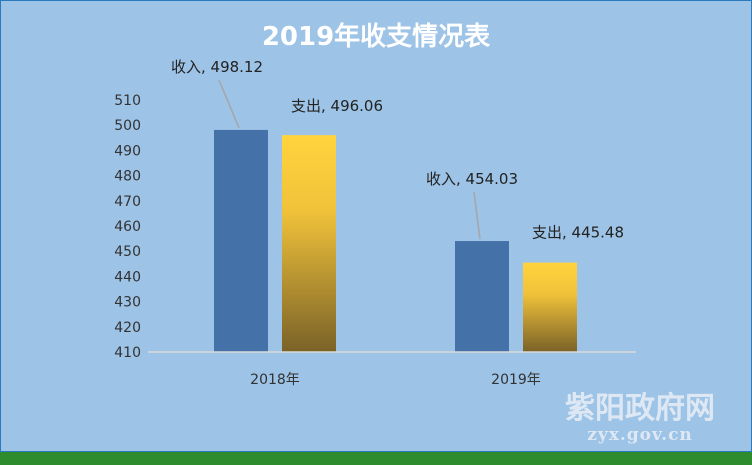  Describe the element at coordinates (127, 328) in the screenshot. I see `y-tick-label: 420` at that location.